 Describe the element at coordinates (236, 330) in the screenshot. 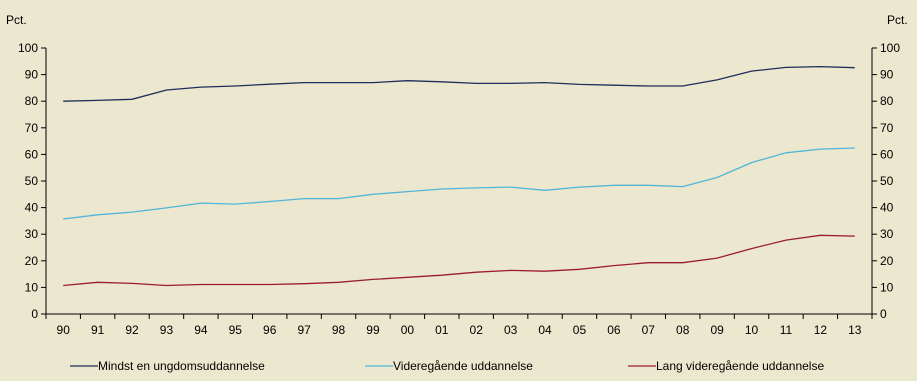

I see `x-tick-label: 95` at that location.